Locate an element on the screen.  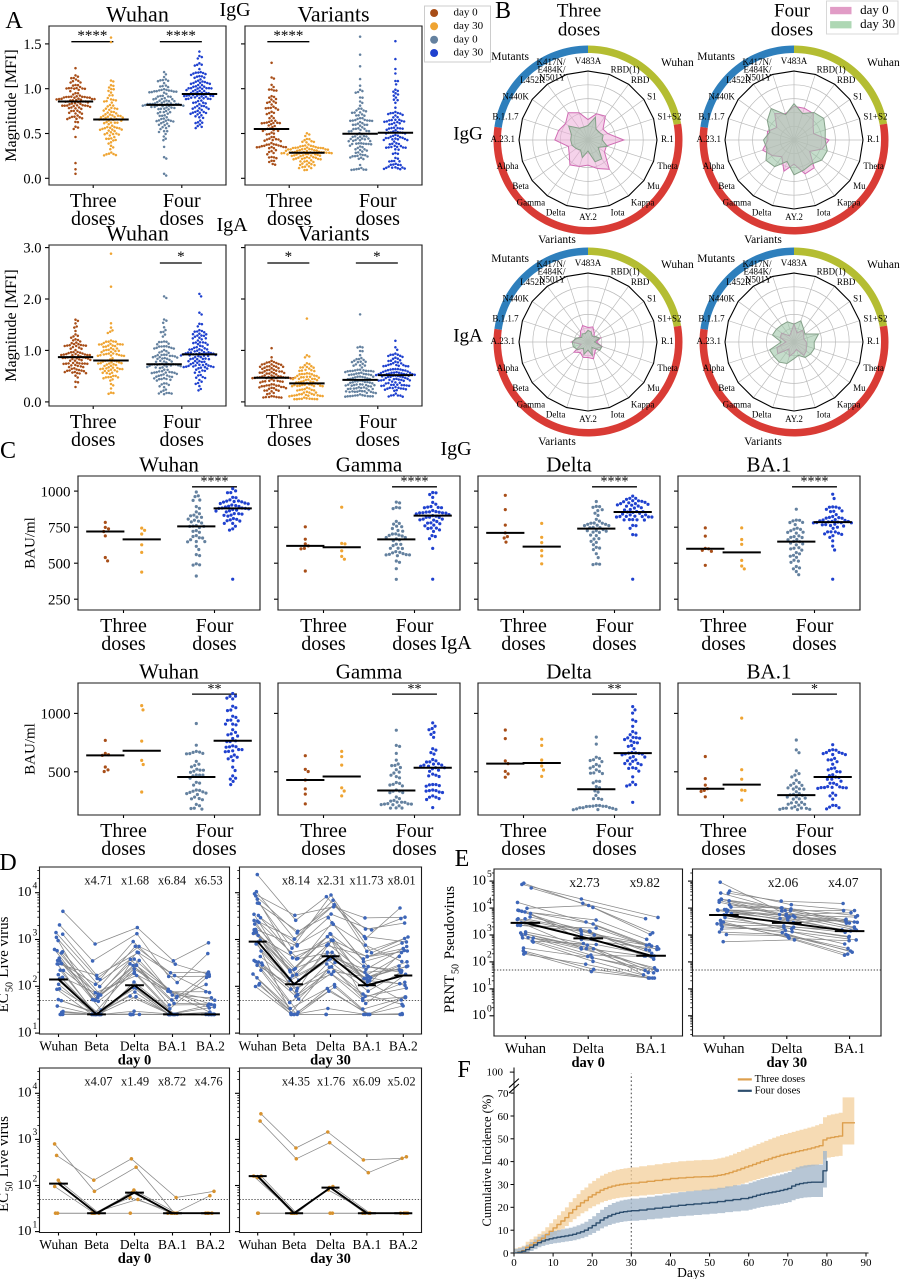
svg-text: Three doses is located at coordinates (780, 1079).